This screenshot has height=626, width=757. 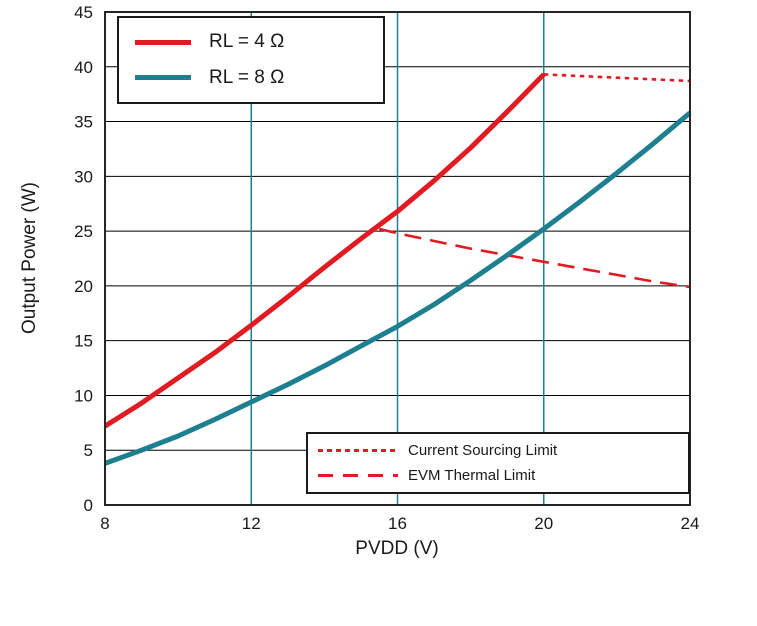 I want to click on legend-row-evm-thermal: EVM Thermal Limit, so click(x=503, y=475).